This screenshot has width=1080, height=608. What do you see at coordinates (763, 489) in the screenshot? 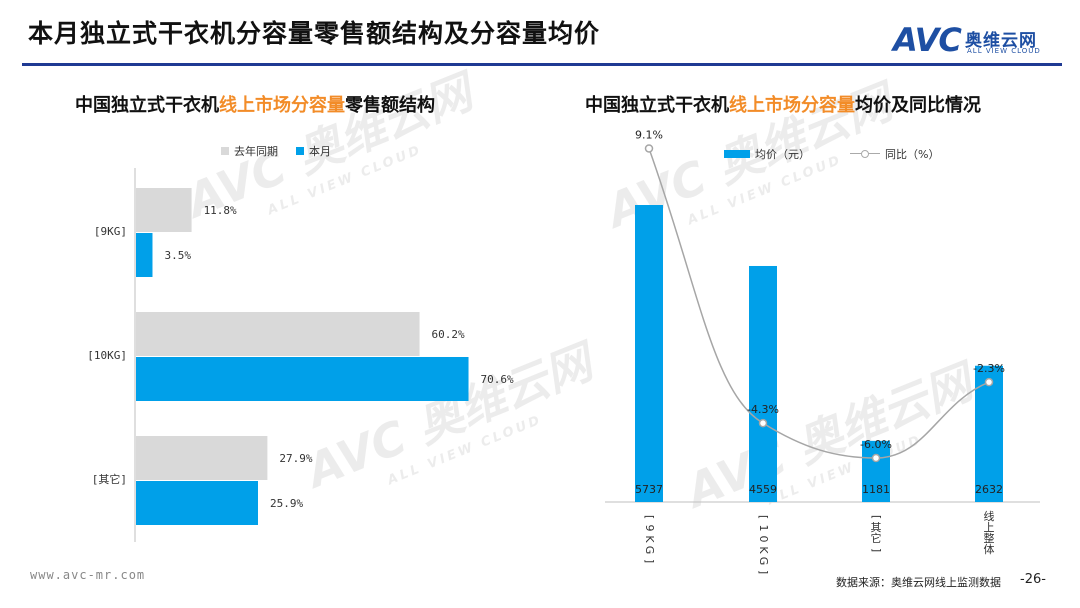
I see `right-bar-label: 4559` at bounding box center [763, 489].